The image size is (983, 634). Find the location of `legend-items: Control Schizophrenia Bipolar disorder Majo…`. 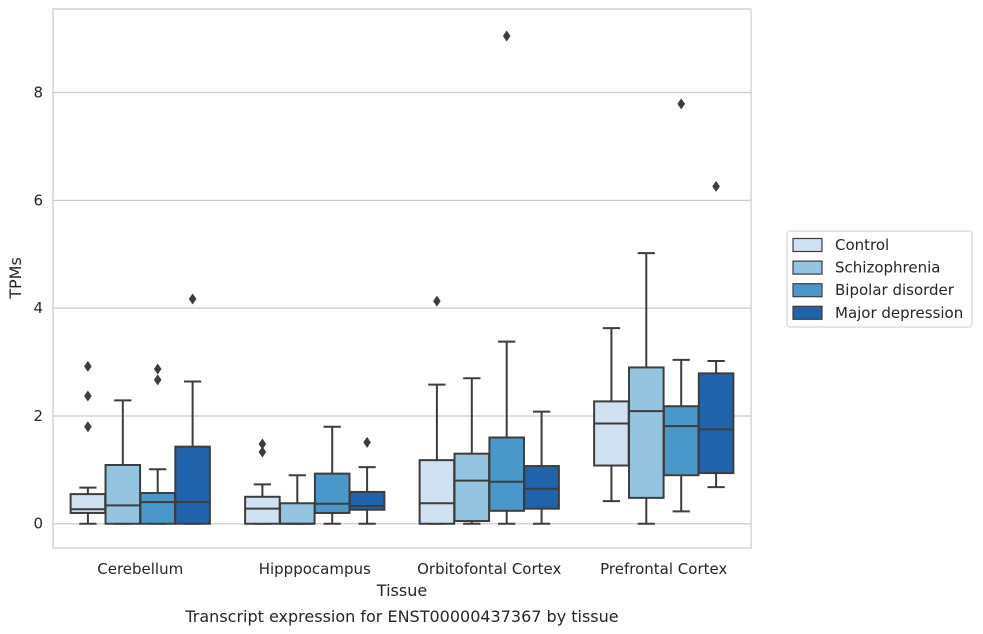

legend-items: Control Schizophrenia Bipolar disorder Majo… is located at coordinates (877, 279).